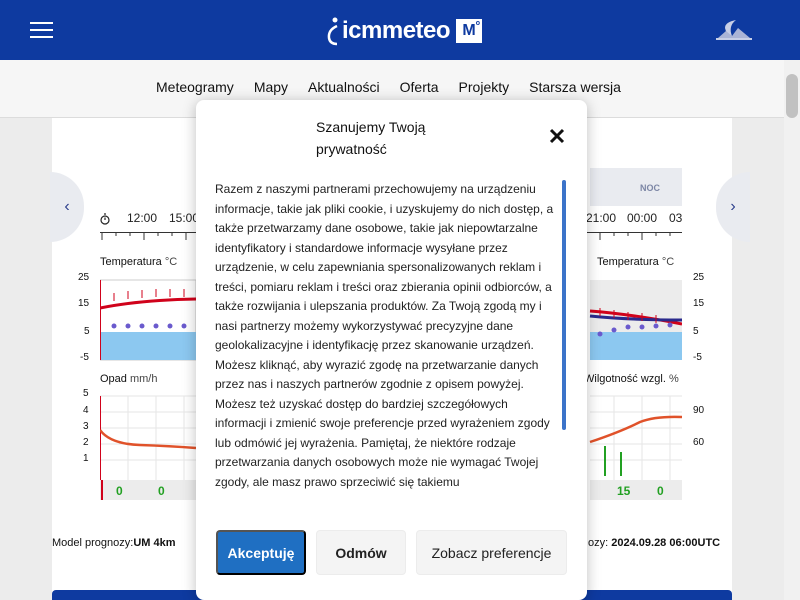 The width and height of the screenshot is (800, 600). Describe the element at coordinates (86, 458) in the screenshot. I see `precip-tick: 1` at that location.